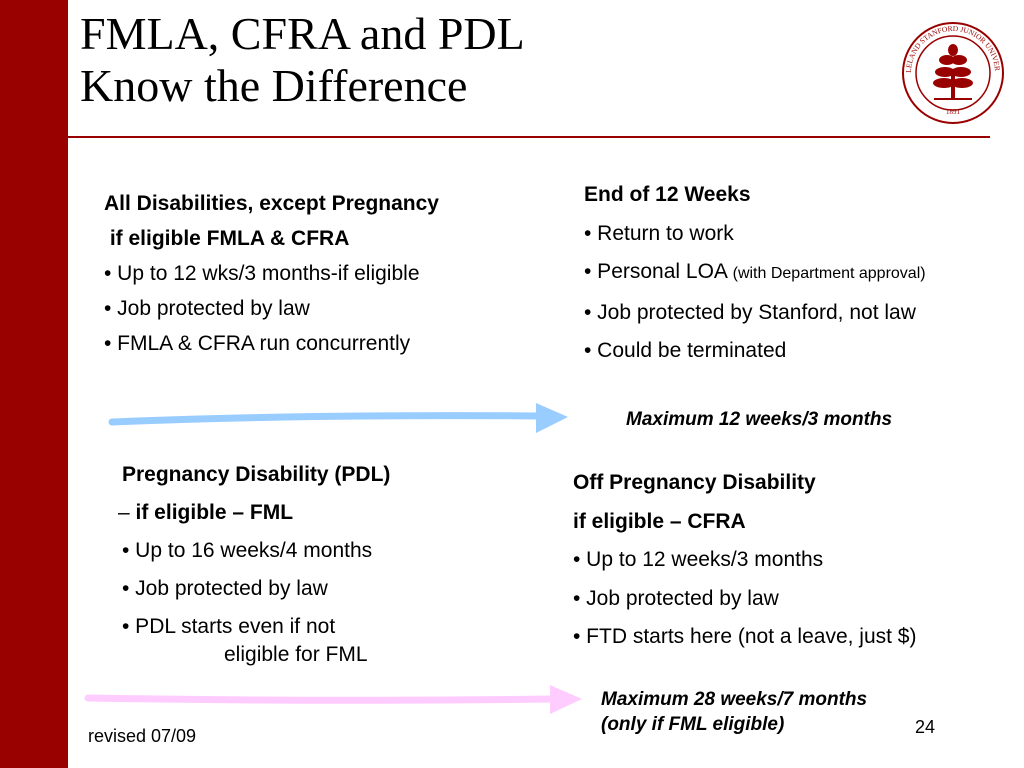 The width and height of the screenshot is (1024, 768). What do you see at coordinates (142, 736) in the screenshot?
I see `revised-date: revised 07/09` at bounding box center [142, 736].